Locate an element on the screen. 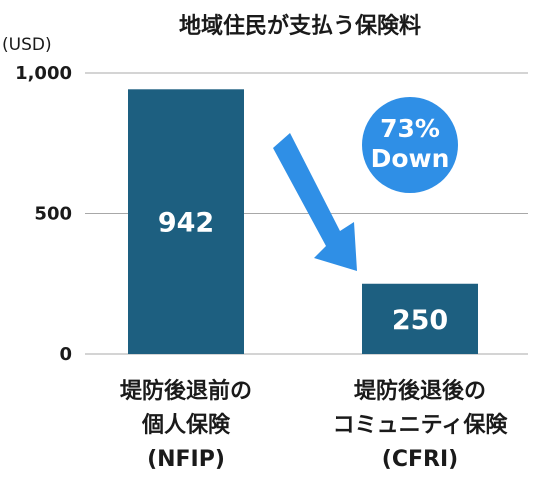 The image size is (540, 482). category-label-1-line-1: コミュニティ保険 is located at coordinates (421, 425).